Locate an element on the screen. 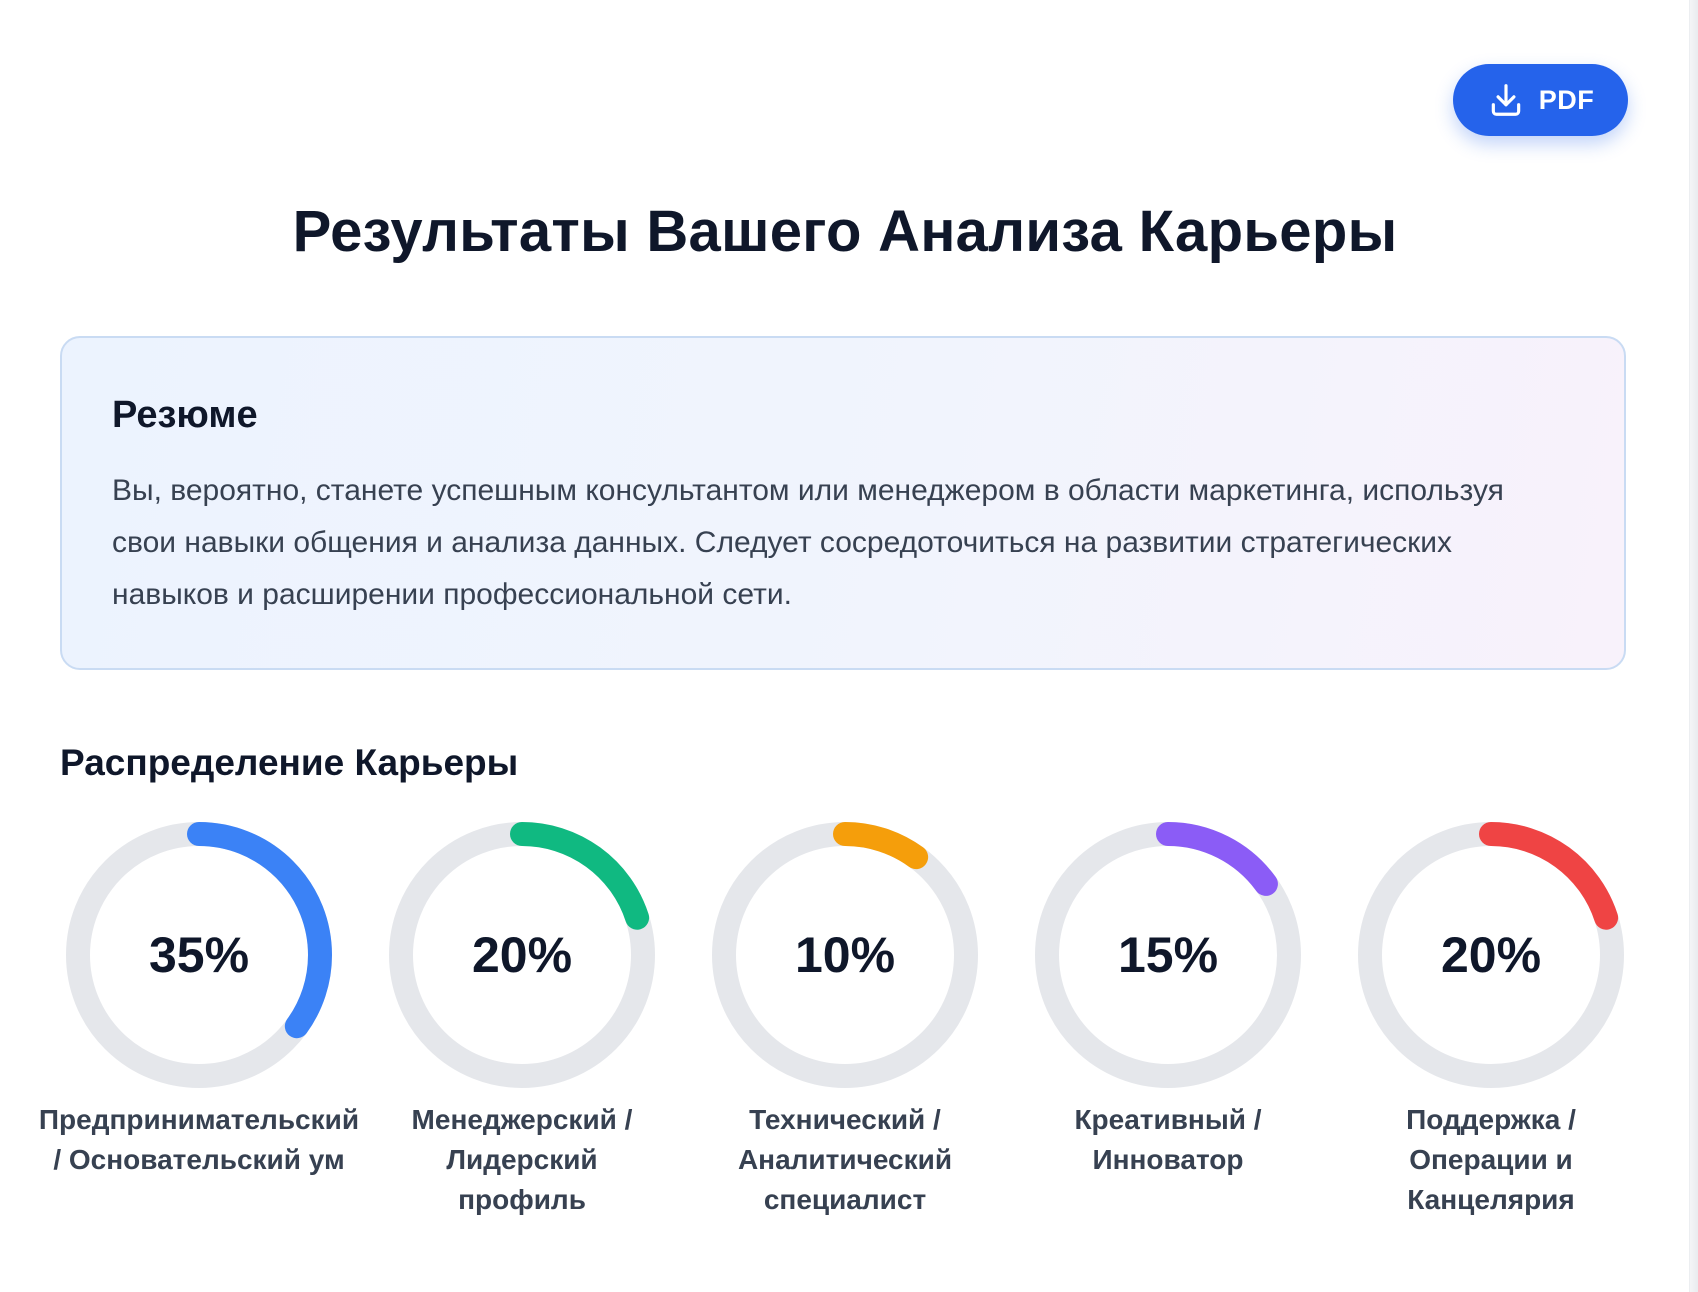 This screenshot has height=1292, width=1698. download-icon is located at coordinates (1505, 100).